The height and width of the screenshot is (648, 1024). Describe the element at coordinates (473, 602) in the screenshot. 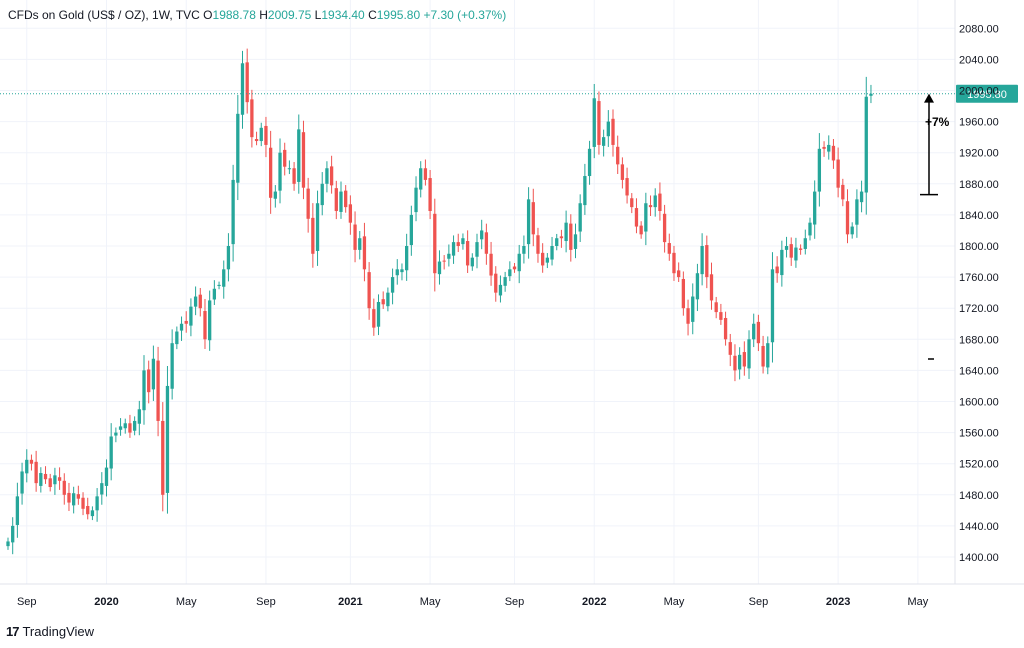

I see `time-axis: Sep 2020 May Sep 2021 May Sep 2022 May Sep 2023 May` at that location.